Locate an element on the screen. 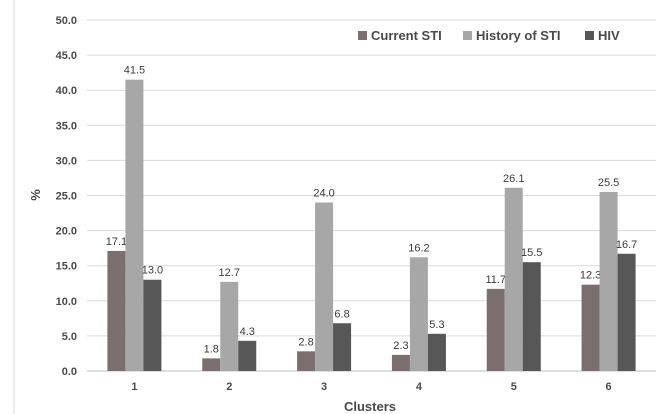  y-tick-label: 25.0 is located at coordinates (66, 197).